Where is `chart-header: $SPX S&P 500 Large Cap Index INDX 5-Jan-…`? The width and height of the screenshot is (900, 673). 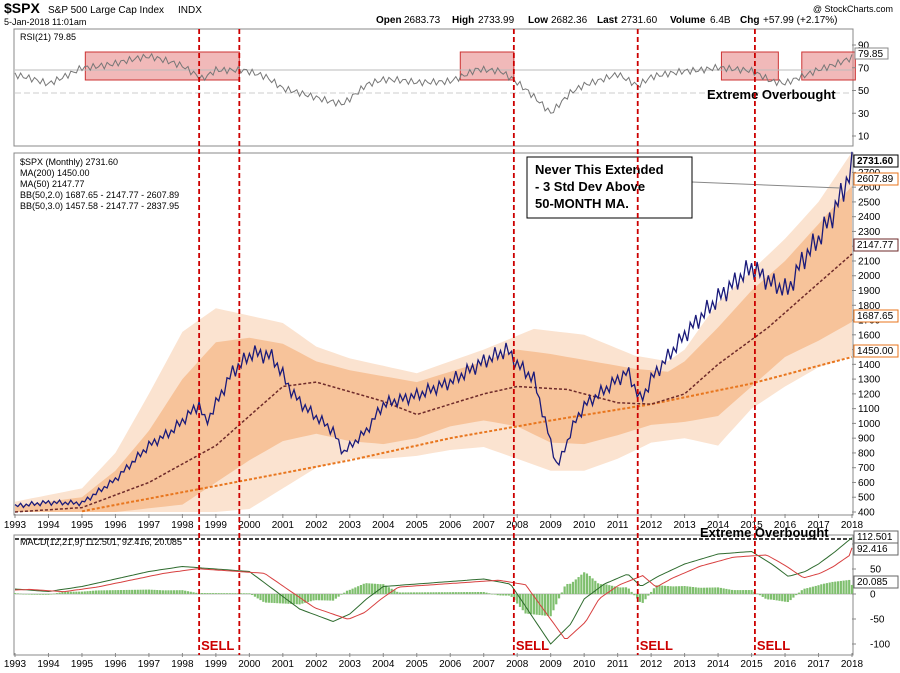
chart-header: $SPX S&P 500 Large Cap Index INDX 5-Jan-… is located at coordinates (448, 13).